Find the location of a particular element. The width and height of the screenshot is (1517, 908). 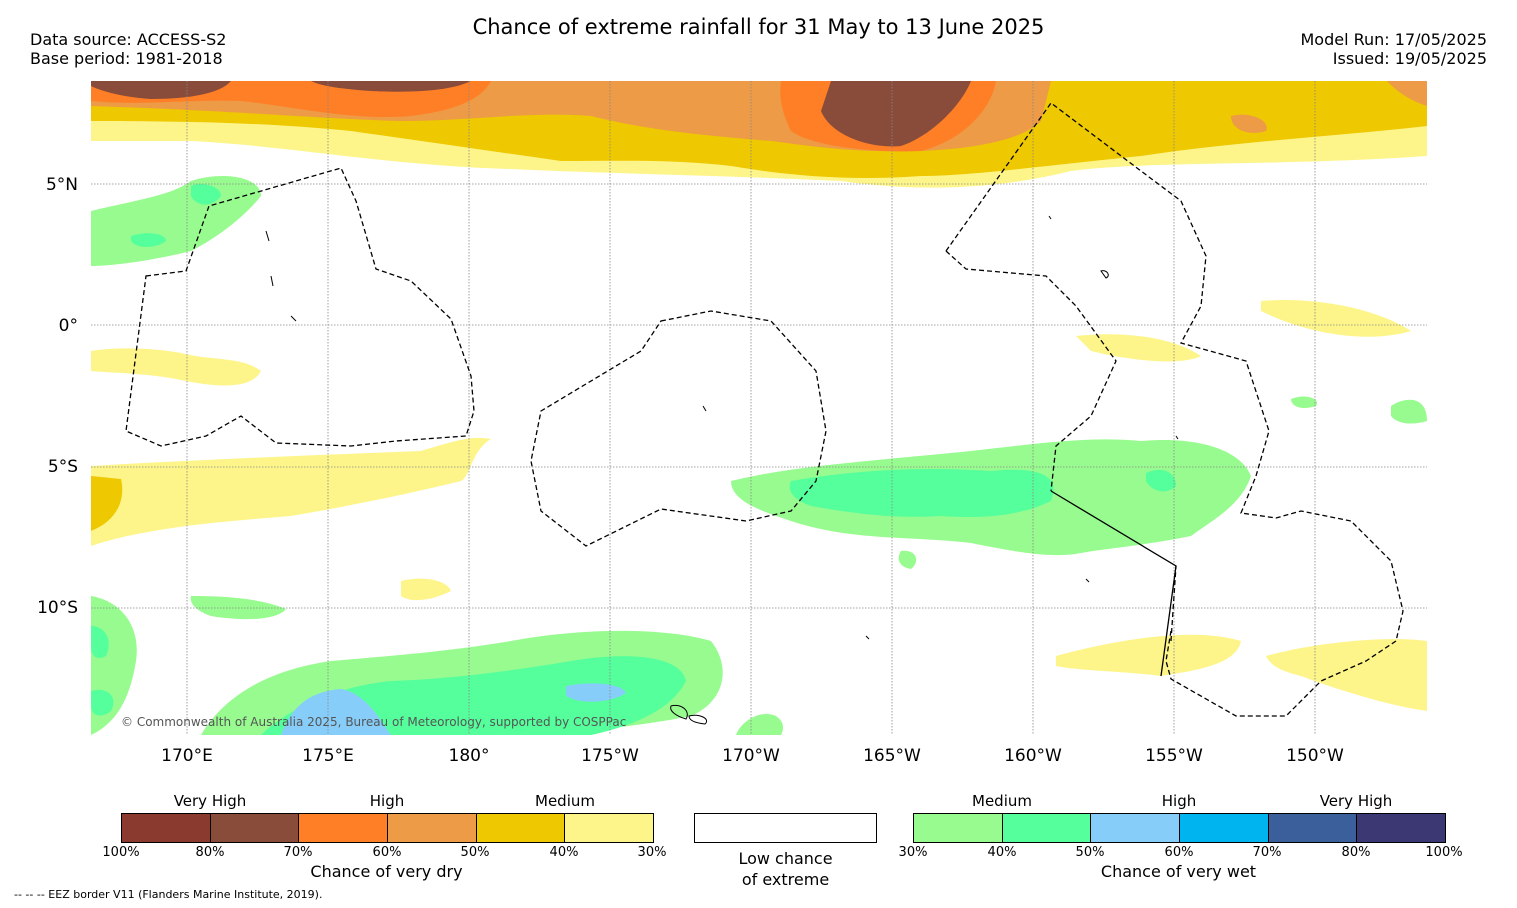

run-info: Model Run: 17/05/2025 Issued: 19/05/2025 is located at coordinates (1394, 49).